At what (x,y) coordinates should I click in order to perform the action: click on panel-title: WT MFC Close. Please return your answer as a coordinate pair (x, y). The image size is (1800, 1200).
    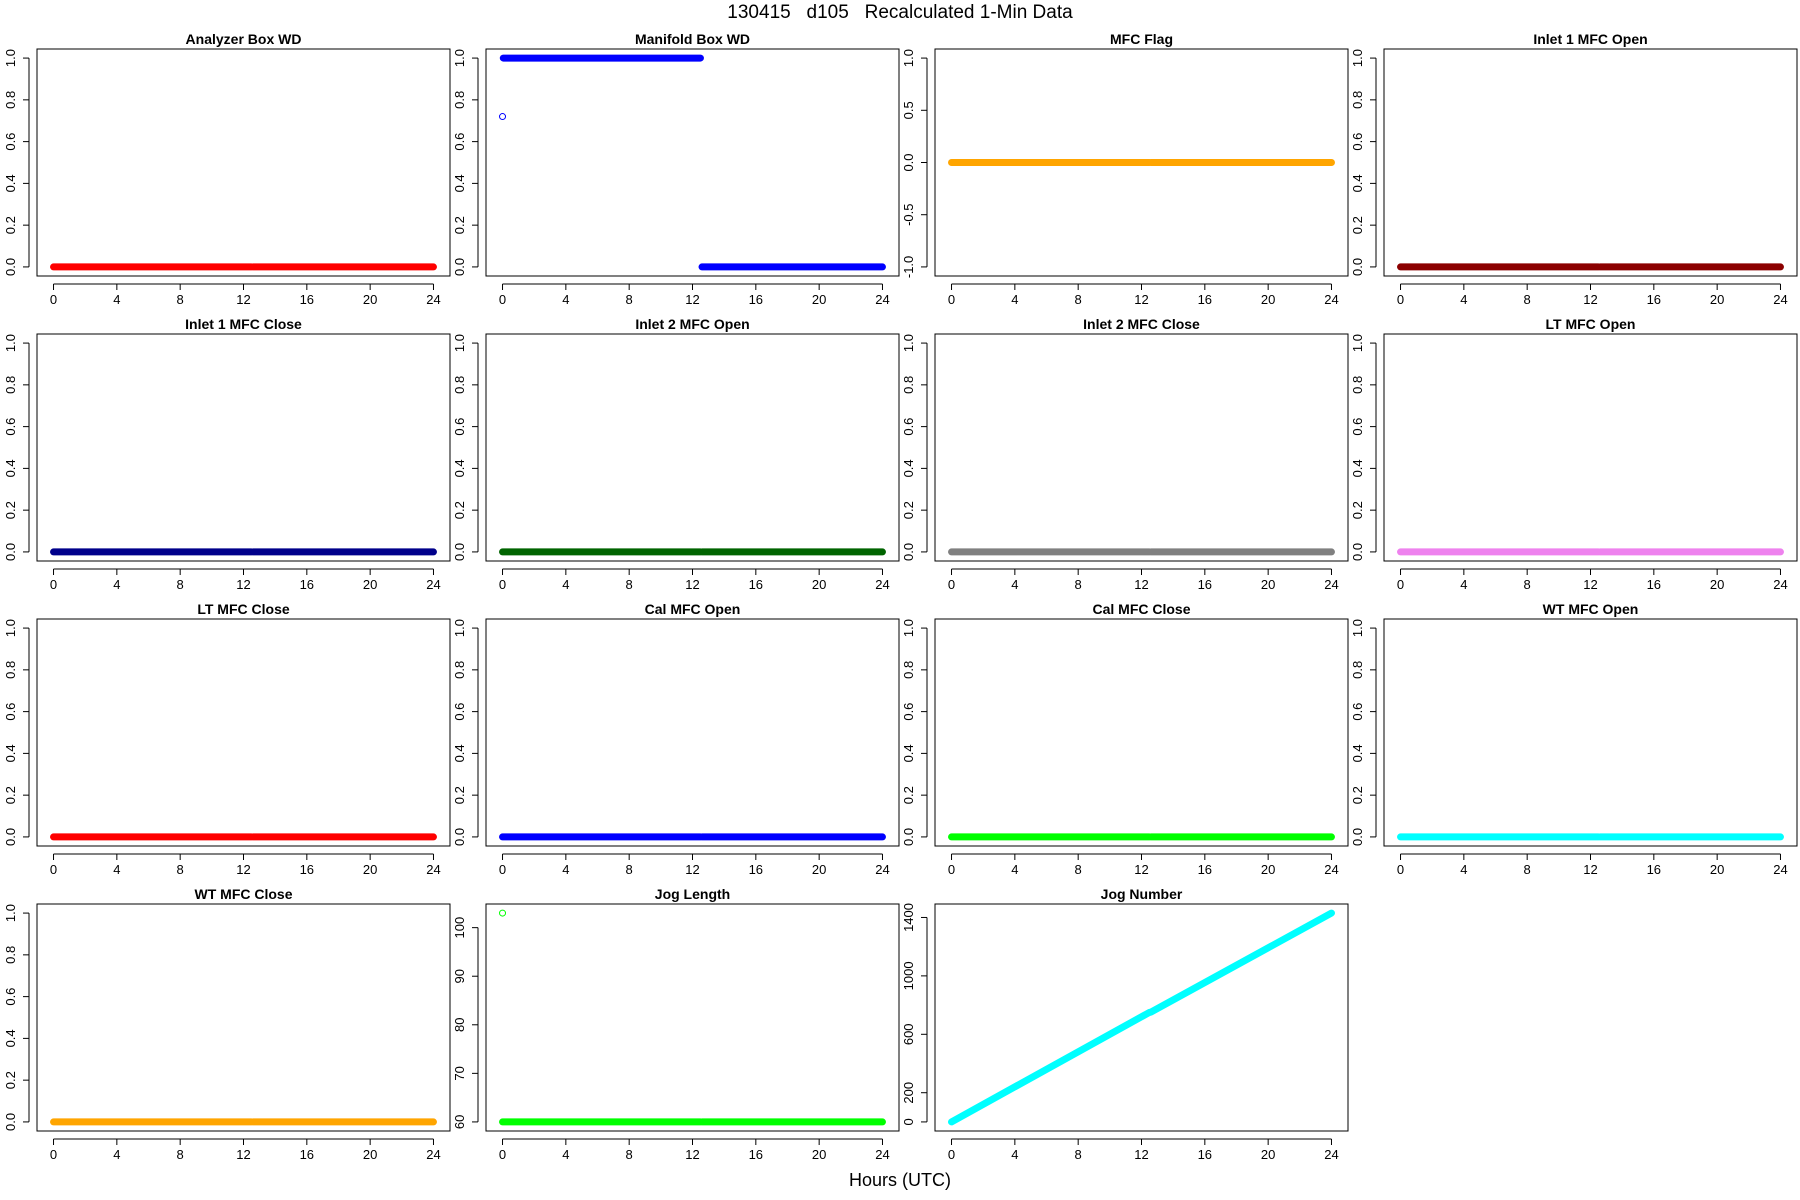
    Looking at the image, I should click on (244, 894).